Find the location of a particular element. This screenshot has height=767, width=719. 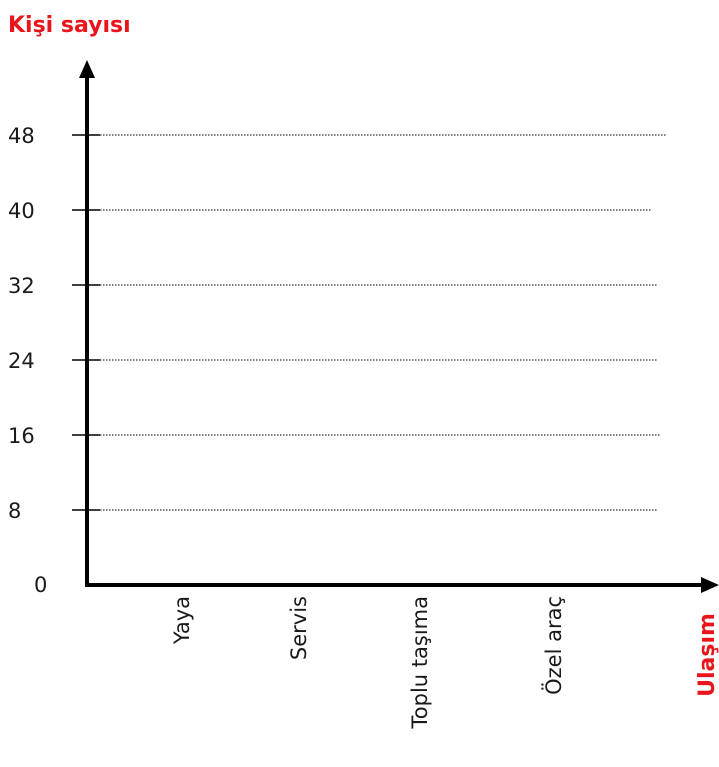

y-axis-label: Kişi sayısı is located at coordinates (69, 25).